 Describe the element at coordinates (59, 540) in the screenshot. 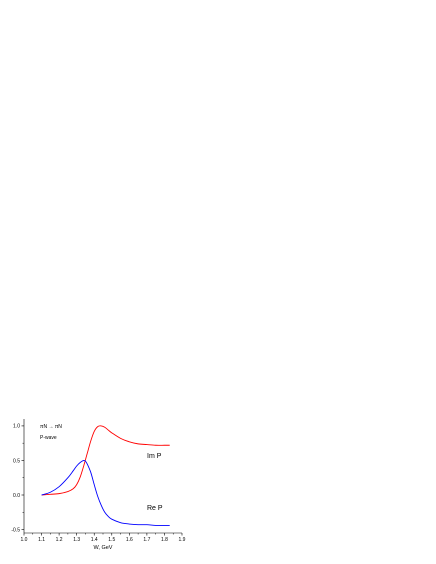

I see `x-tick-label: 1.2` at that location.